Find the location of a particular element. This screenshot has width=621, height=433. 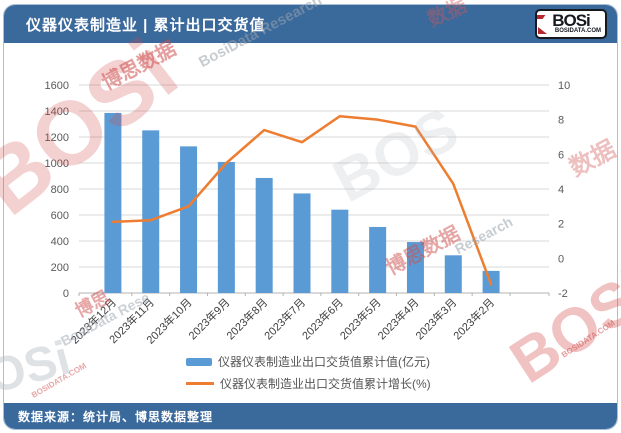

source-bar: 数据来源：统计局、博思数据整理 is located at coordinates (310, 416).